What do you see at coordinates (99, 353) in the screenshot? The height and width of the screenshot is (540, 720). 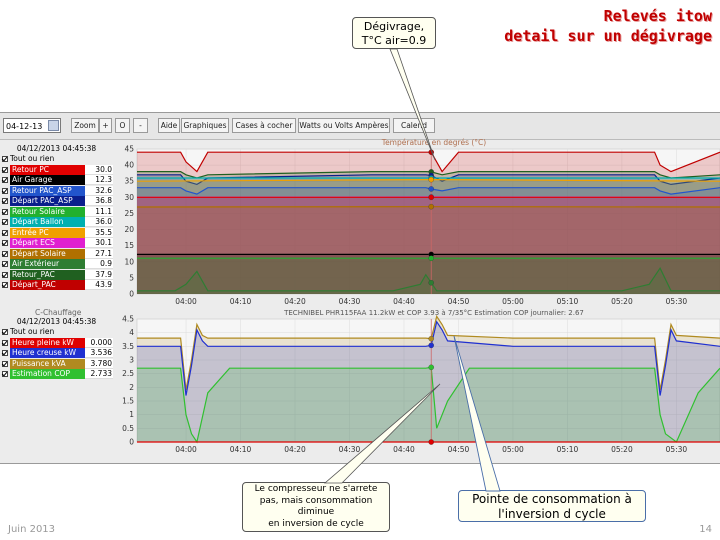 I see `legend-item-value: 3.536` at bounding box center [99, 353].